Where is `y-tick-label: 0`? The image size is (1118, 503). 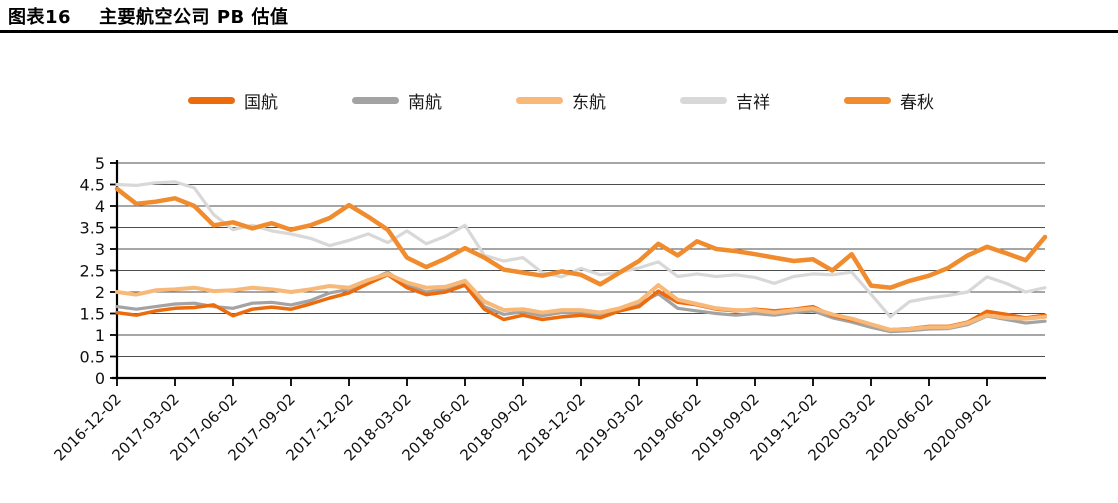 y-tick-label: 0 is located at coordinates (100, 378).